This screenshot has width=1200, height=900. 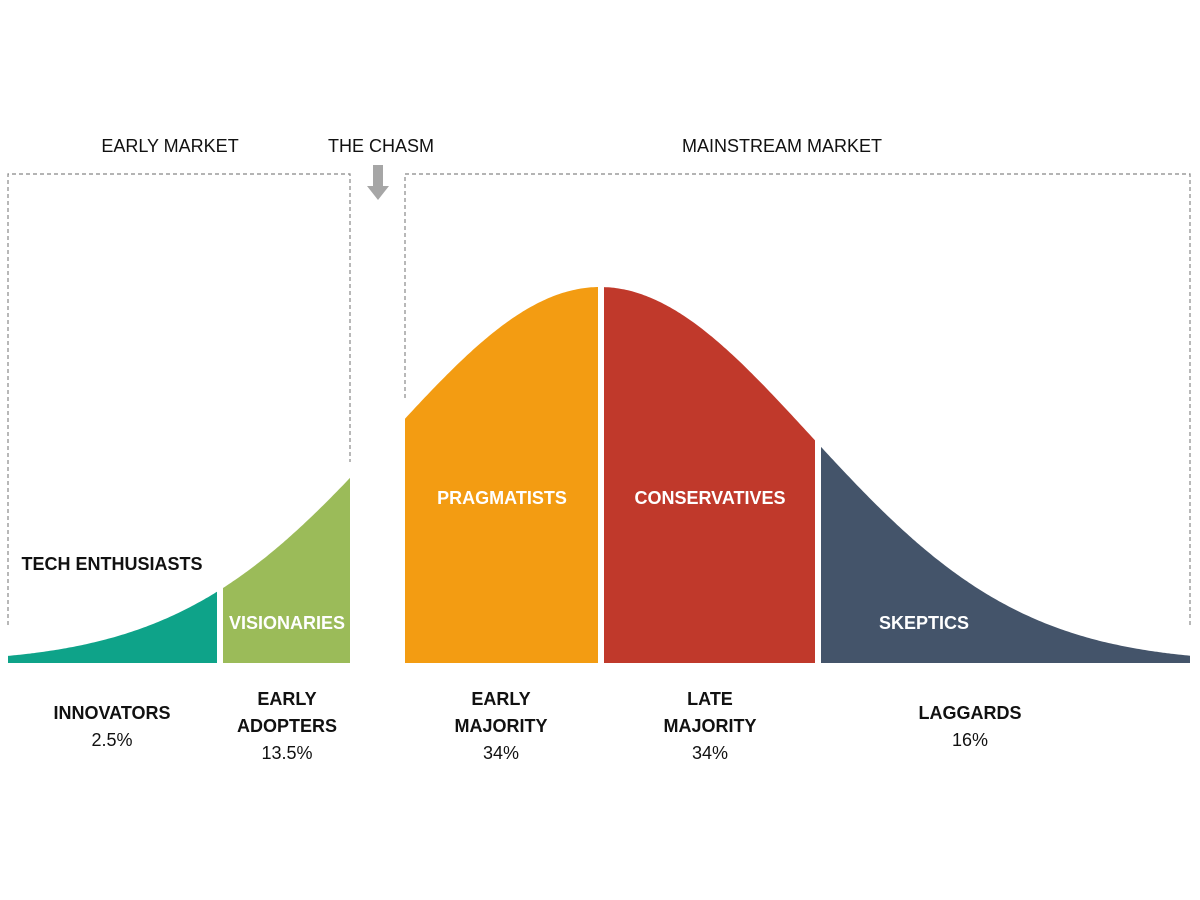 What do you see at coordinates (111, 713) in the screenshot?
I see `segment-name: INNOVATORS` at bounding box center [111, 713].